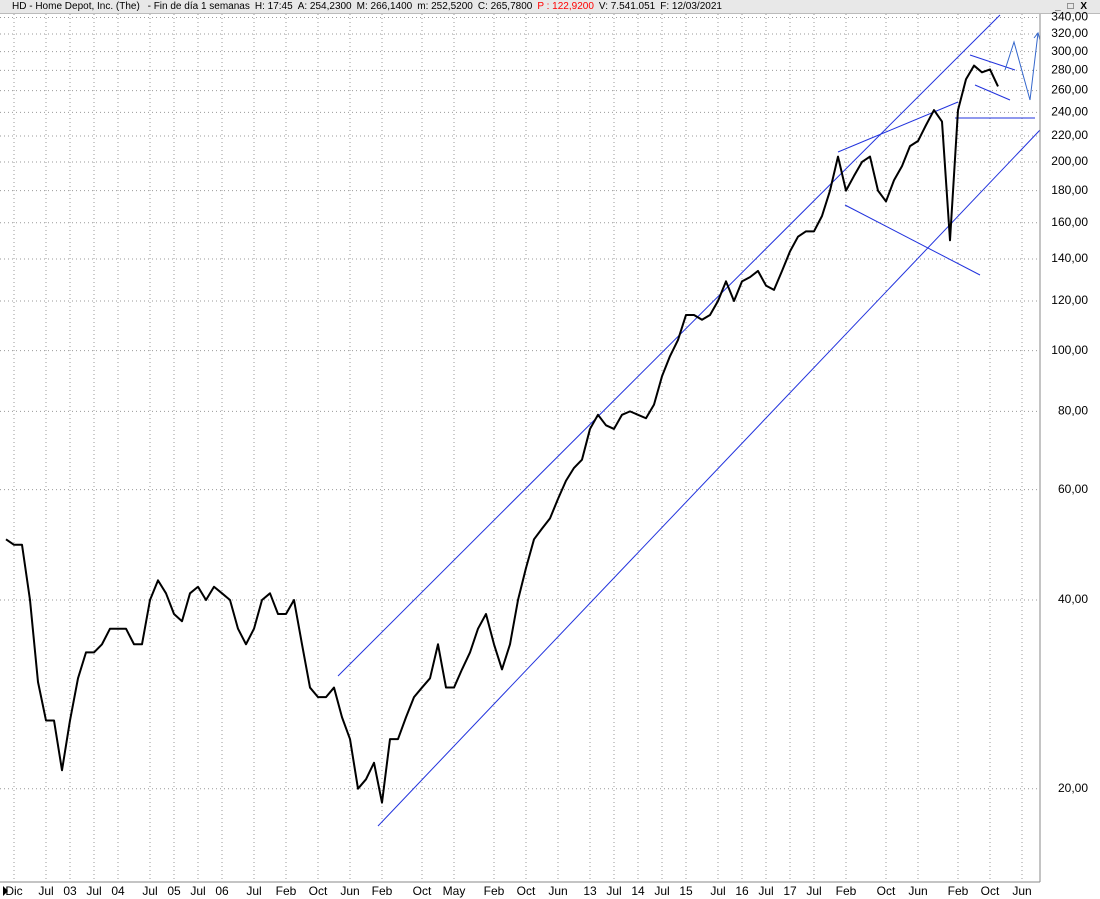 This screenshot has height=899, width=1100. Describe the element at coordinates (1072, 6) in the screenshot. I see `window-buttons: _ □ X` at that location.